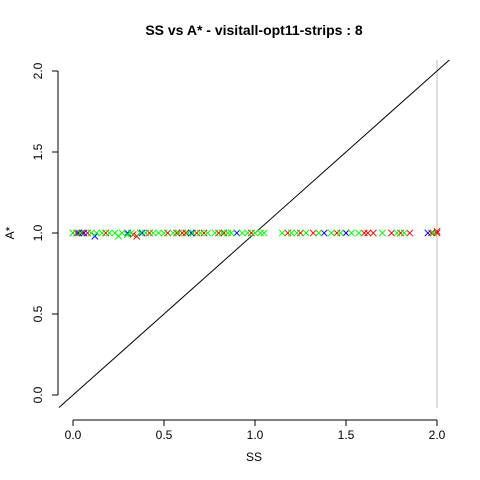 The width and height of the screenshot is (480, 480). I want to click on x-tick-label: 2.0, so click(437, 435).